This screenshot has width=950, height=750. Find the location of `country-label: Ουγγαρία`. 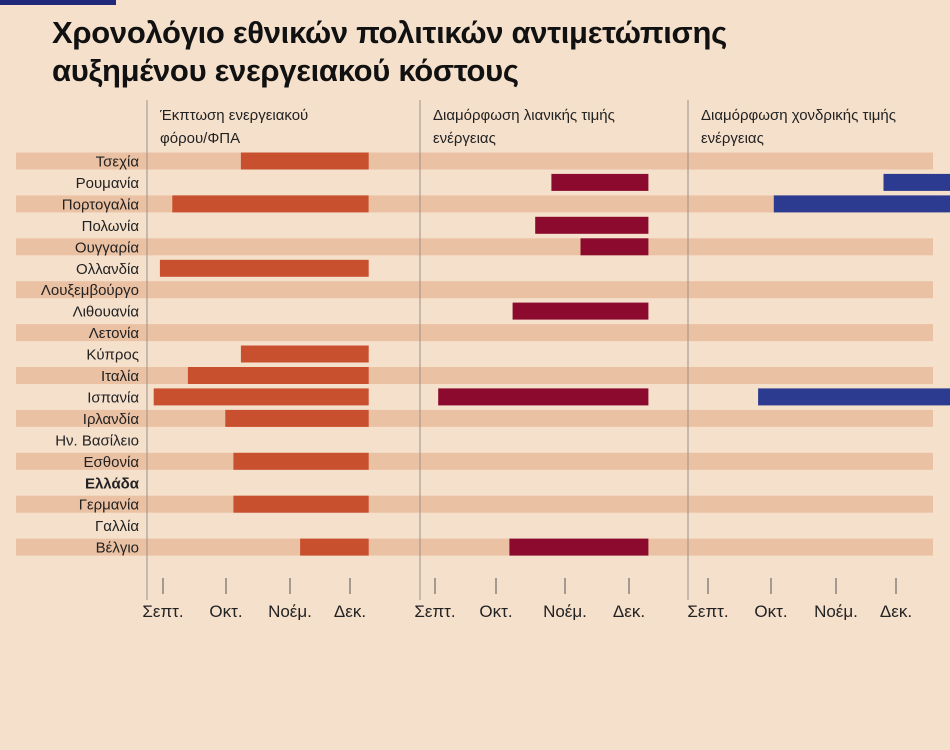

country-label: Ουγγαρία is located at coordinates (107, 247).